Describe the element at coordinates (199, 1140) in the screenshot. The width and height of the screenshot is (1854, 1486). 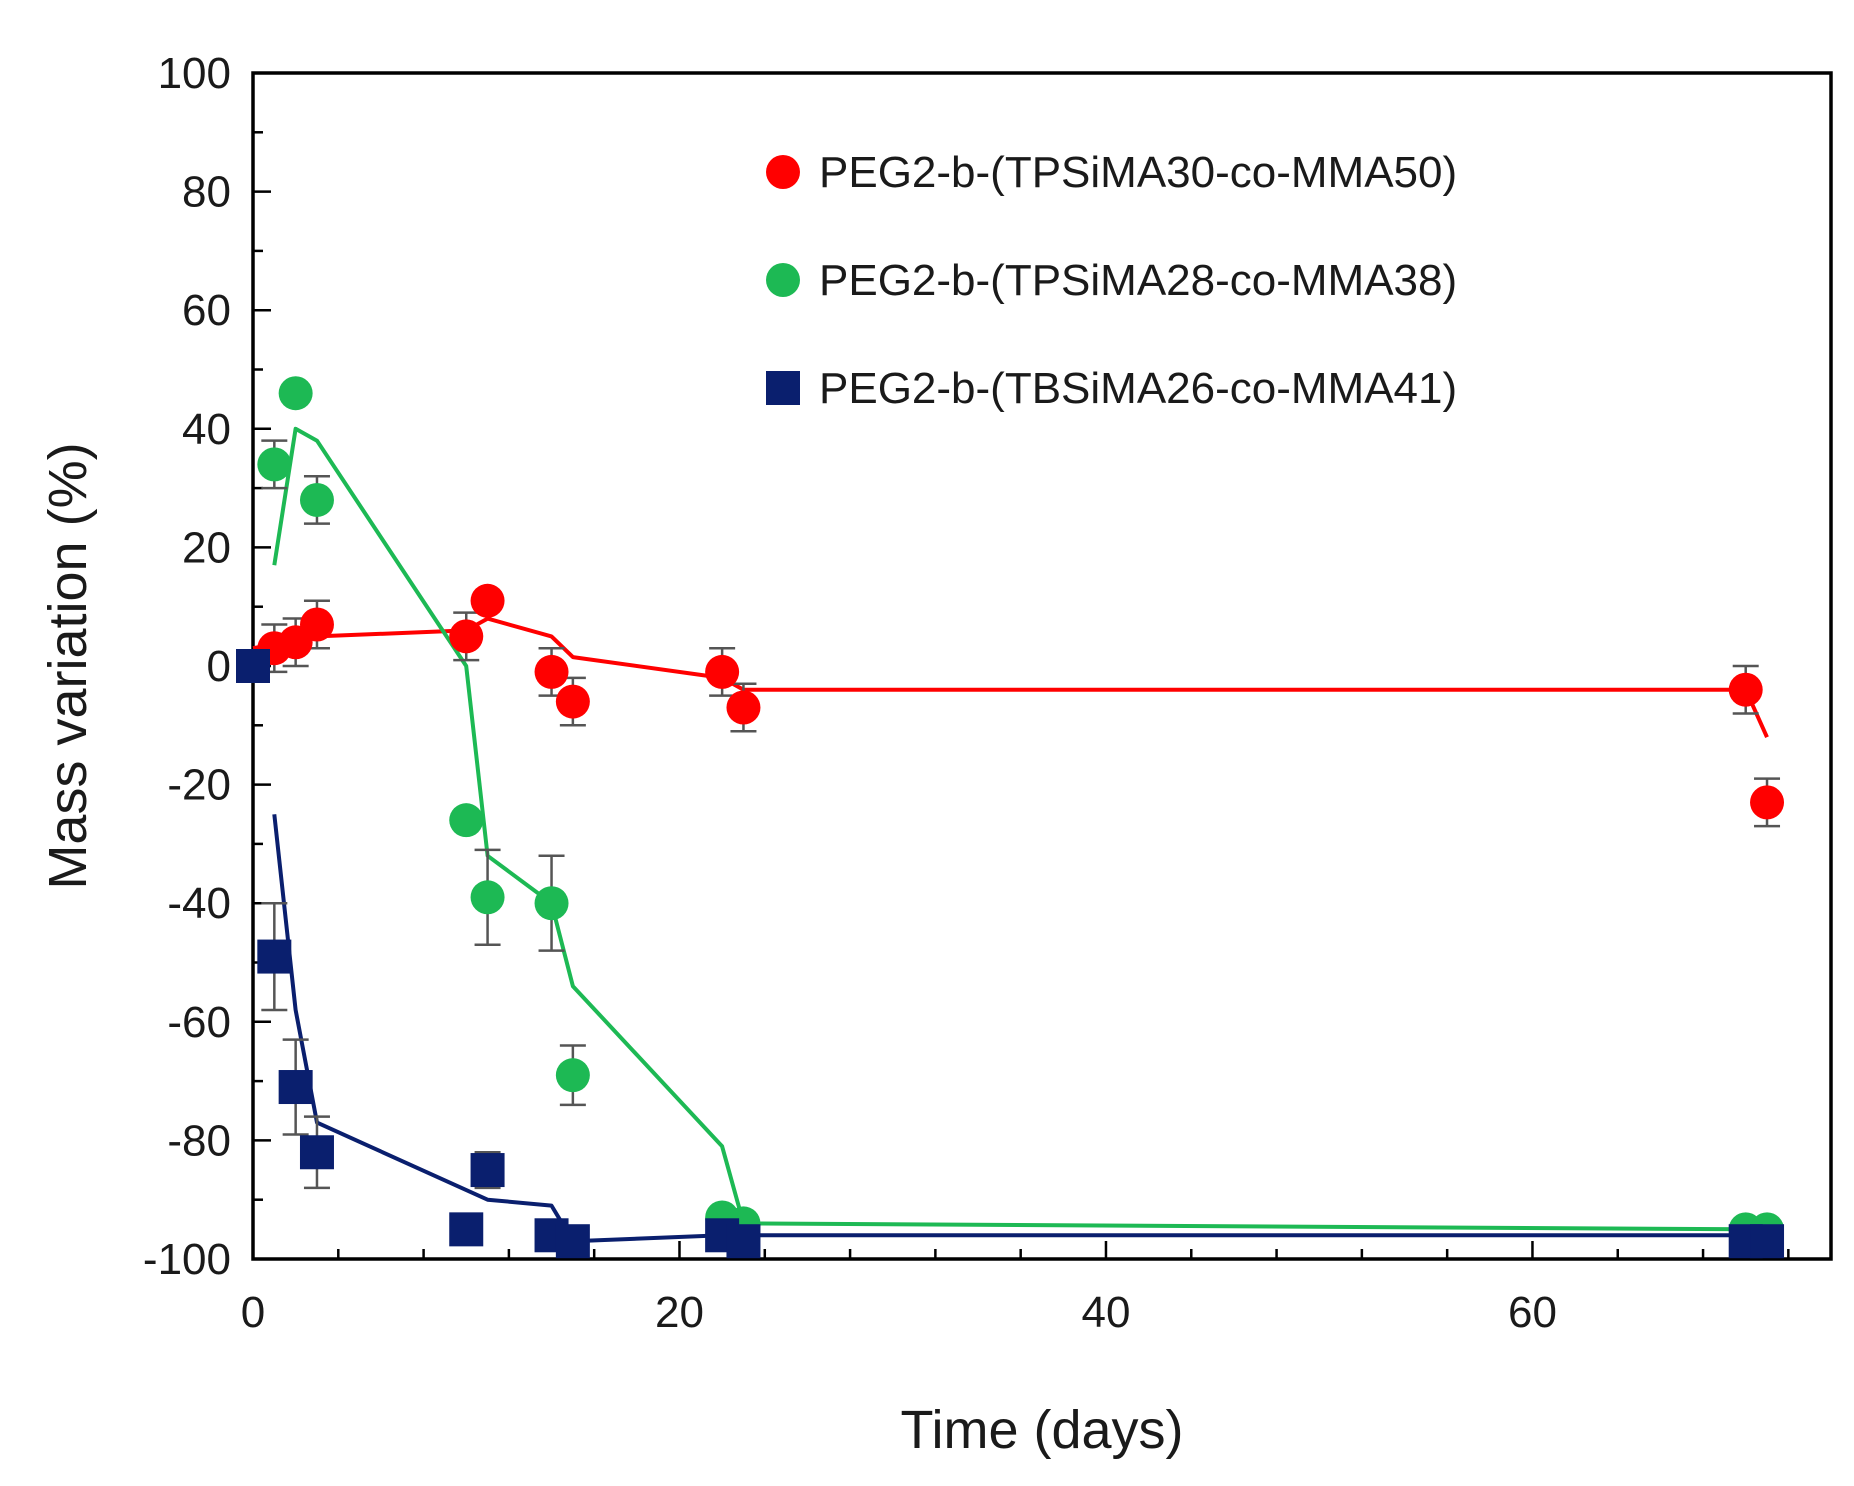
I see `y-tick-label: -80` at that location.